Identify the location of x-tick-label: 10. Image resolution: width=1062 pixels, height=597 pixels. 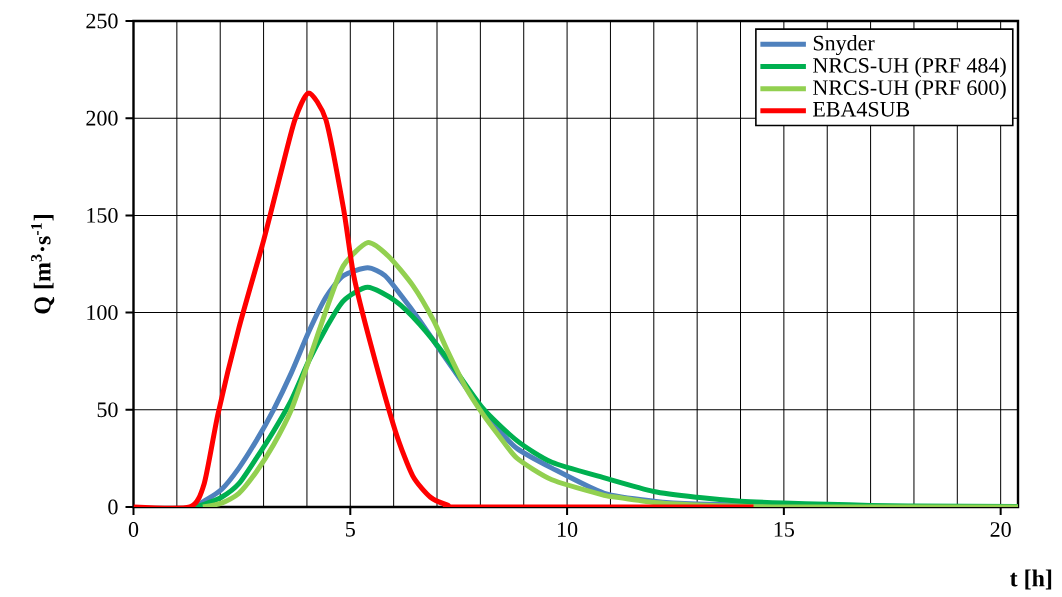
(568, 529).